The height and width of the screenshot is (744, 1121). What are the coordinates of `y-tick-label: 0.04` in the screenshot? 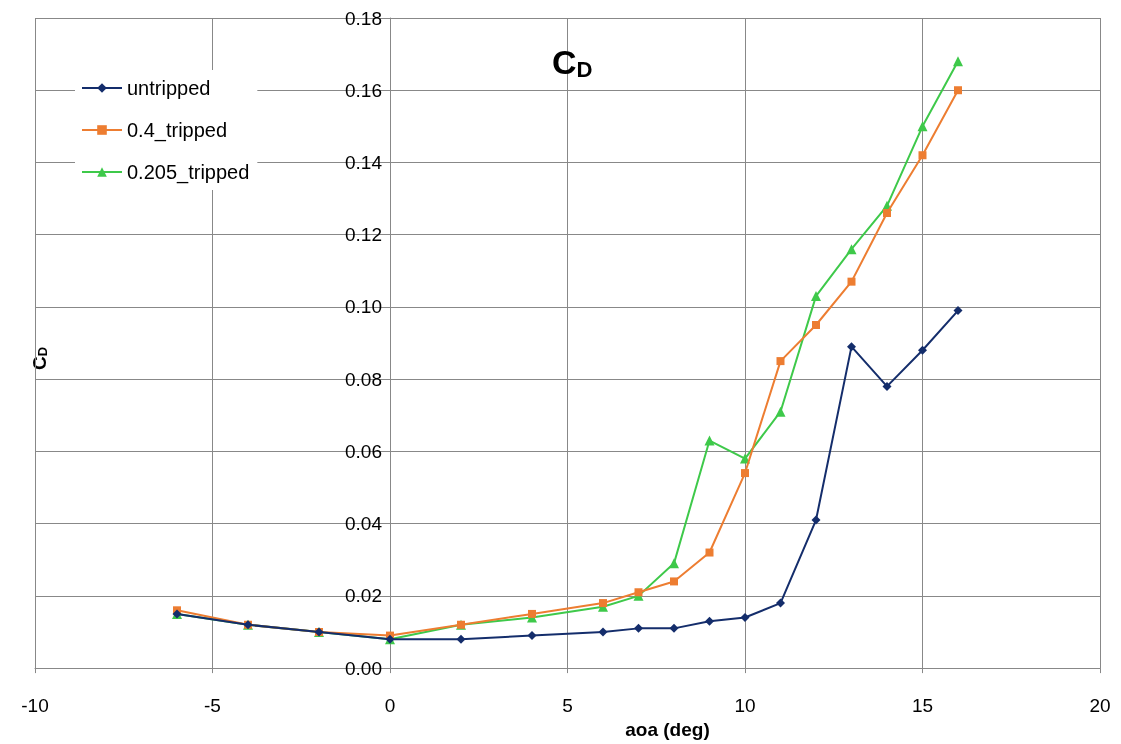 It's located at (364, 524).